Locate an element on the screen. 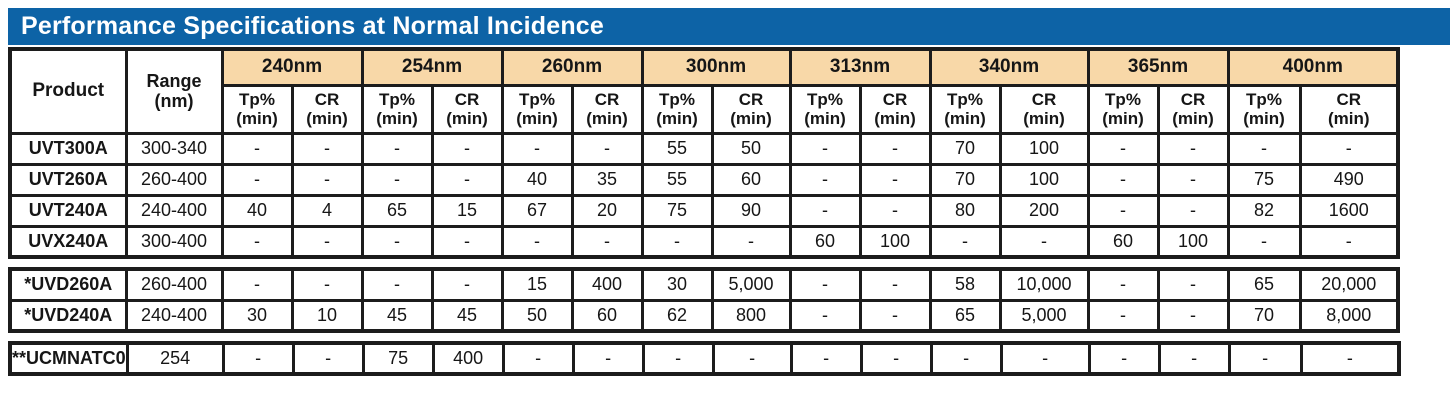  wavelength-header-254nm: 254nm is located at coordinates (432, 67).